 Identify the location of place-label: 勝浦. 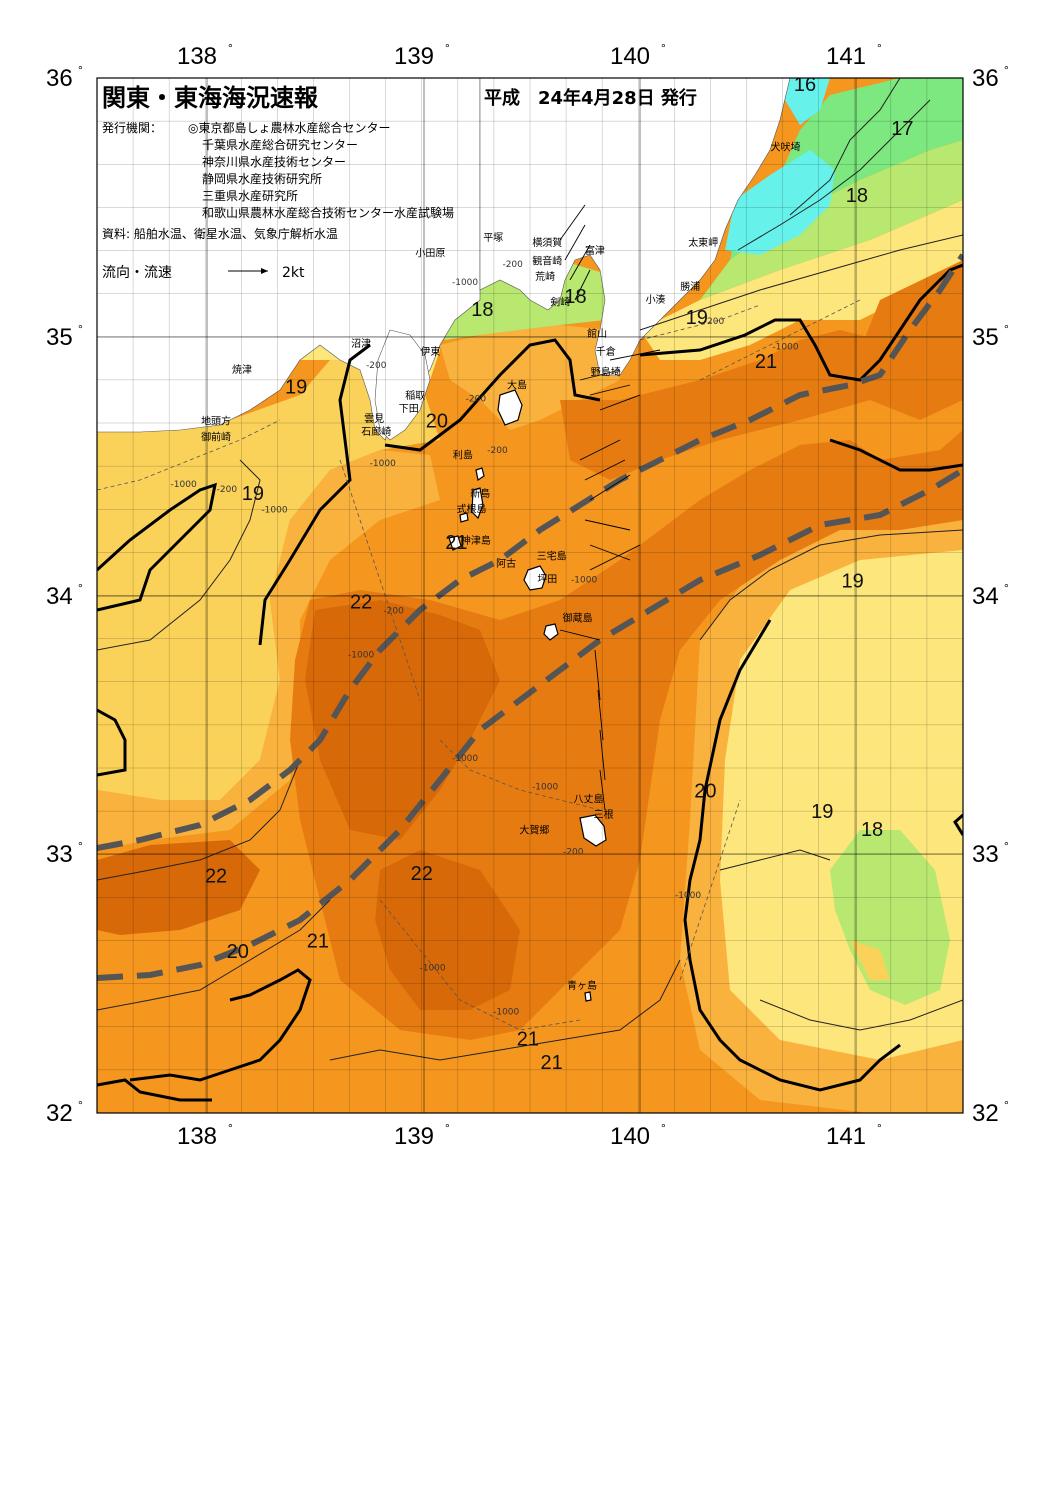
(690, 286).